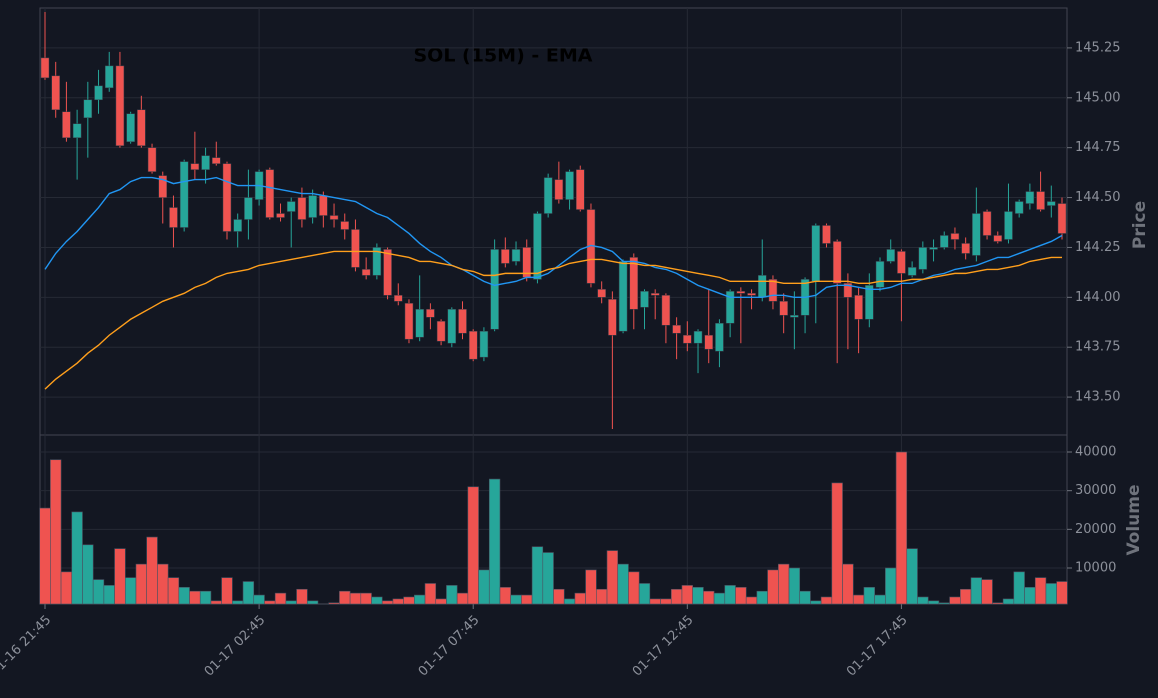 The height and width of the screenshot is (698, 1158). I want to click on y-tick-label: 144.50, so click(1098, 197).